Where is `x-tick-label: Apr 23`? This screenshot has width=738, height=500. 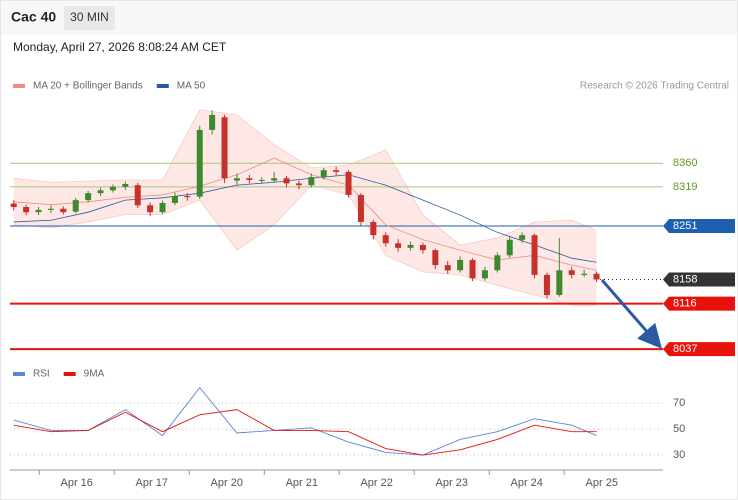 x-tick-label: Apr 23 is located at coordinates (451, 483).